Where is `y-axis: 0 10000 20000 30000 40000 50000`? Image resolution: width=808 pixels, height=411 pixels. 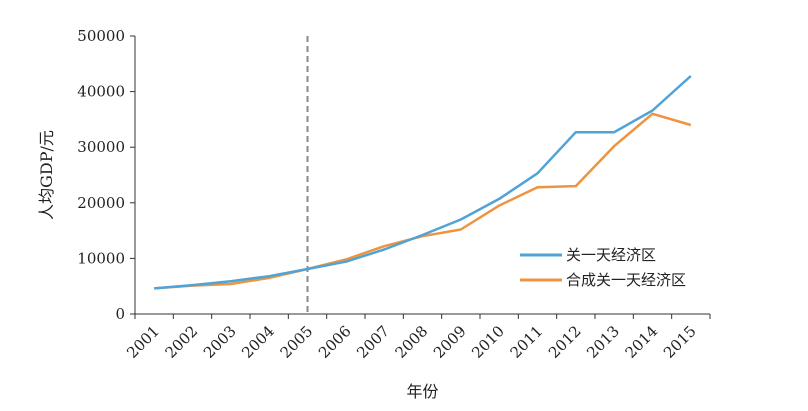 y-axis: 0 10000 20000 30000 40000 50000 is located at coordinates (106, 175).